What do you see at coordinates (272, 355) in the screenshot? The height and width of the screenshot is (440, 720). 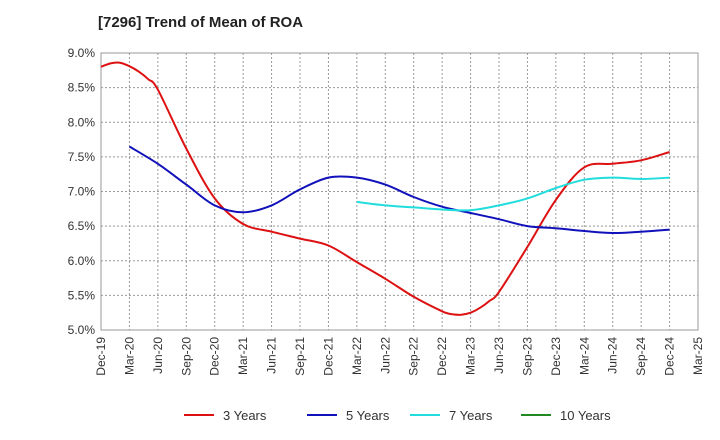 I see `x-tick-label: Jun-21` at bounding box center [272, 355].